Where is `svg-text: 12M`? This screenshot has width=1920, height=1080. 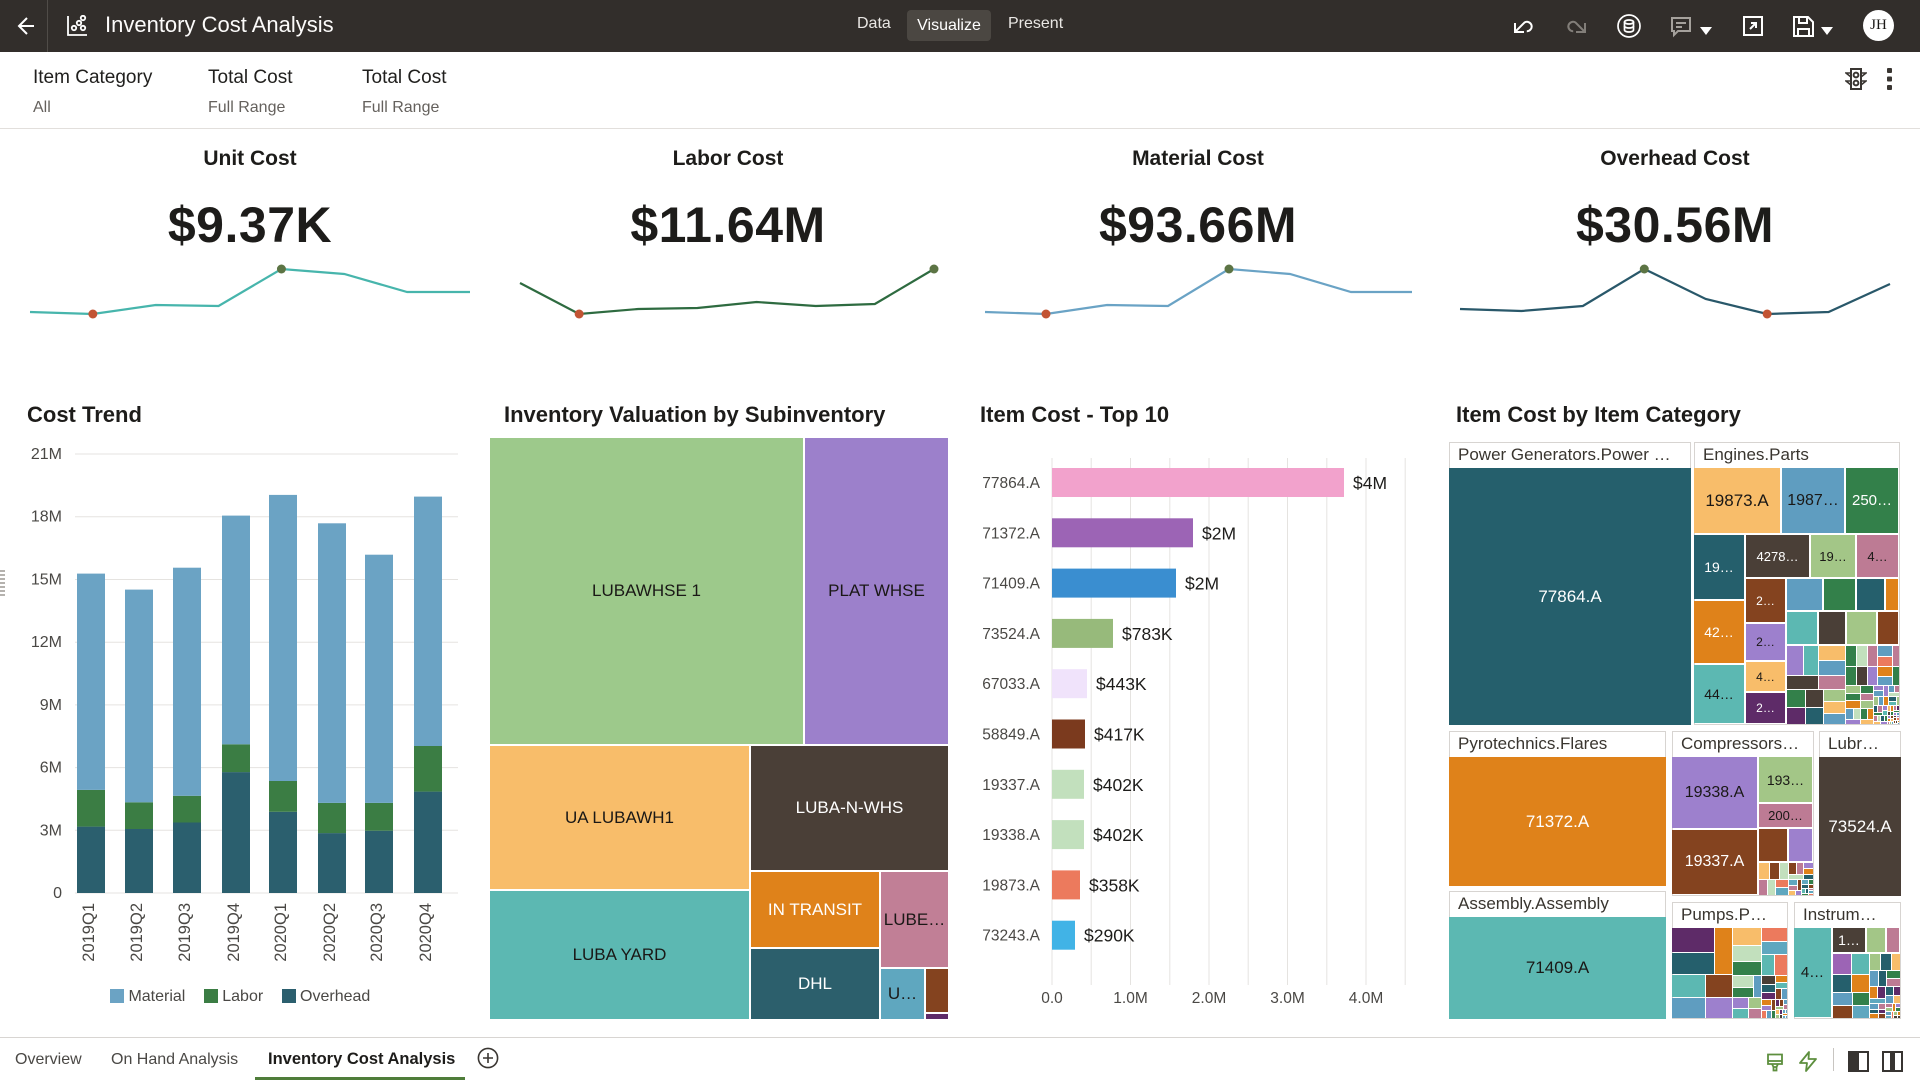
svg-text: 12M is located at coordinates (46, 642).